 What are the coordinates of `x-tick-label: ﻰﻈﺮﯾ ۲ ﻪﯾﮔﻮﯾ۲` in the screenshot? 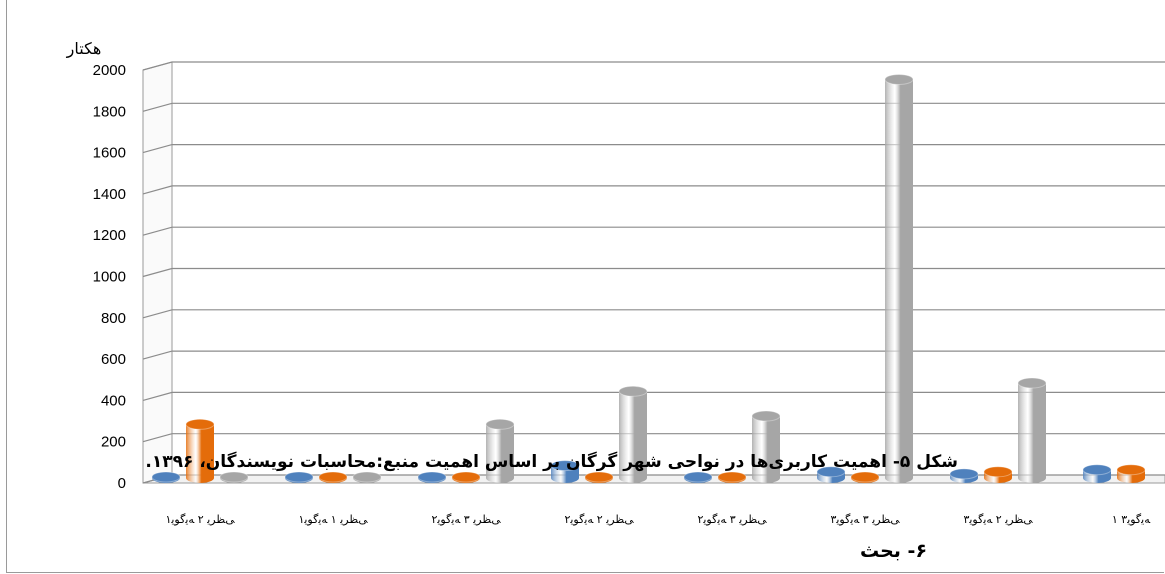 It's located at (599, 519).